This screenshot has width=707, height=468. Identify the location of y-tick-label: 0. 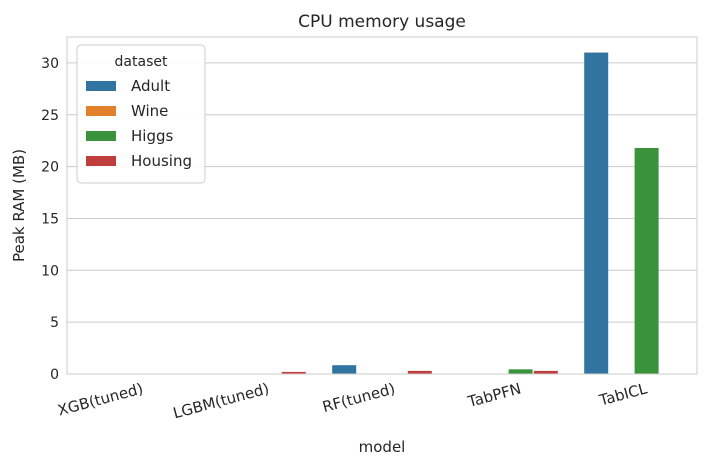
(54, 375).